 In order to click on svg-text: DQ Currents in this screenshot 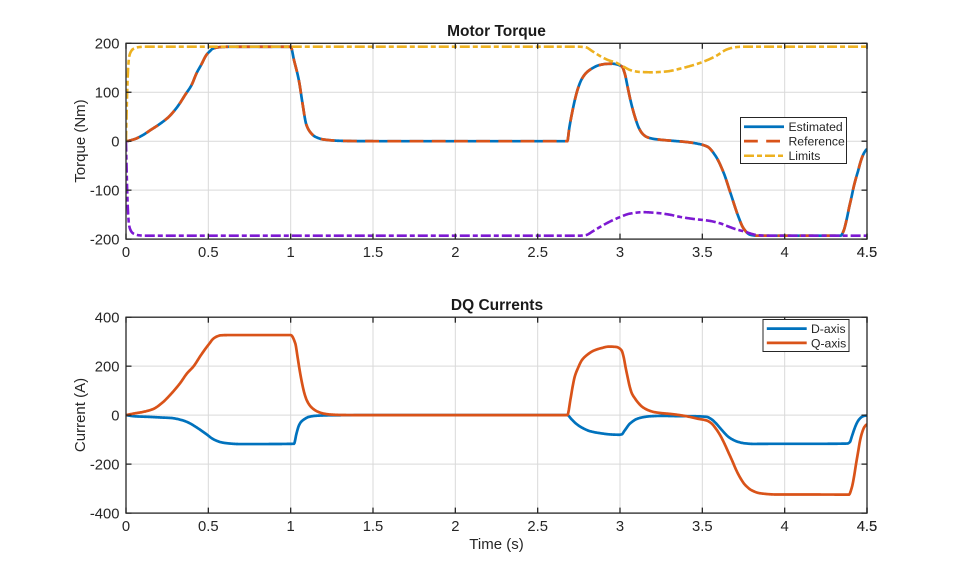, I will do `click(497, 305)`.